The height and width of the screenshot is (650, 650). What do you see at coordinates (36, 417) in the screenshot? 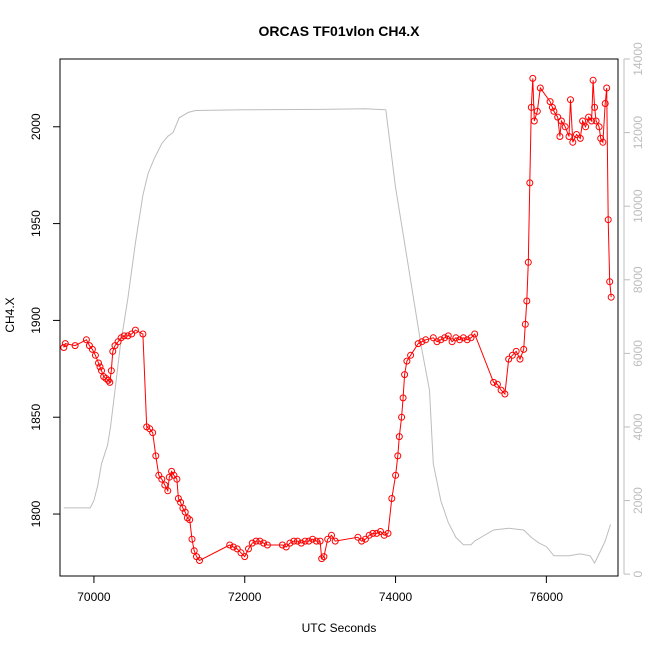
I see `y-tick-label: 1850` at bounding box center [36, 417].